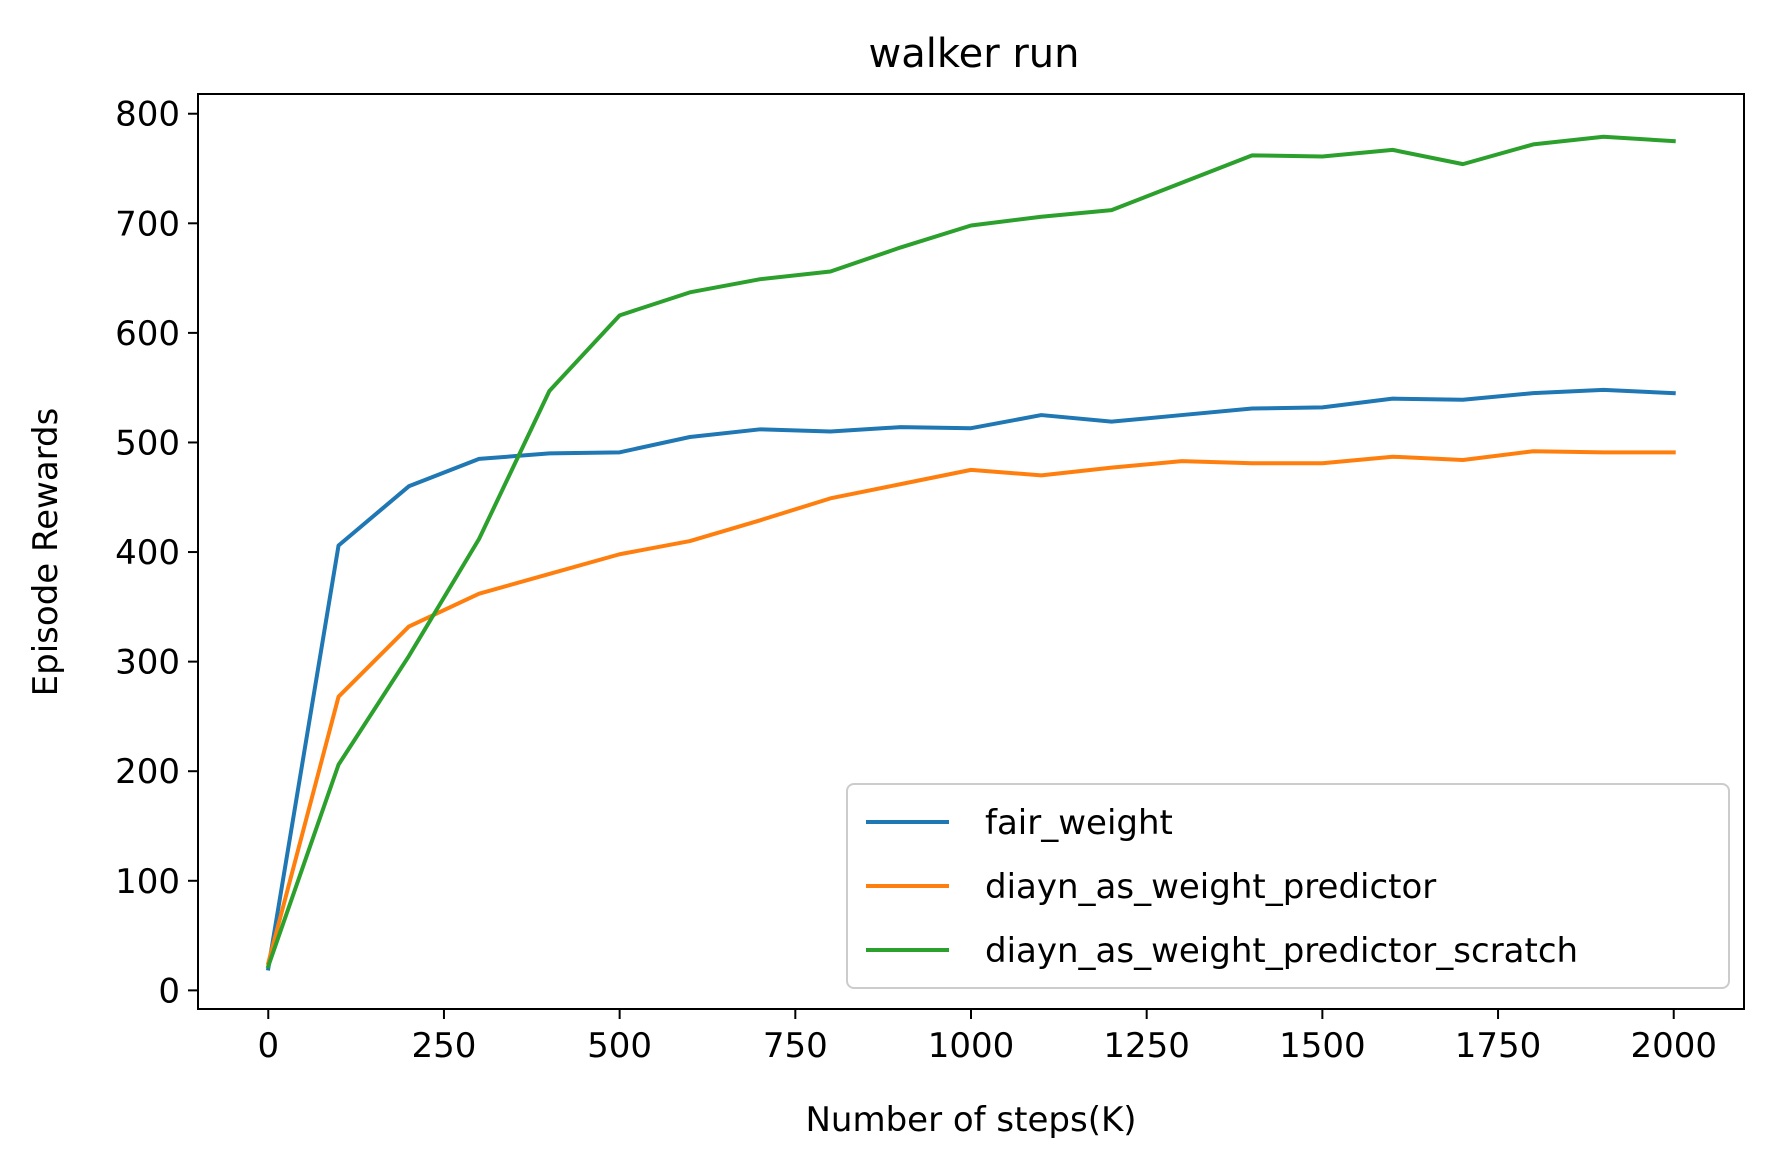 The height and width of the screenshot is (1167, 1771). I want to click on y-axis-ticks: 0 100 200 300 400 500 600 700 800, so click(156, 553).